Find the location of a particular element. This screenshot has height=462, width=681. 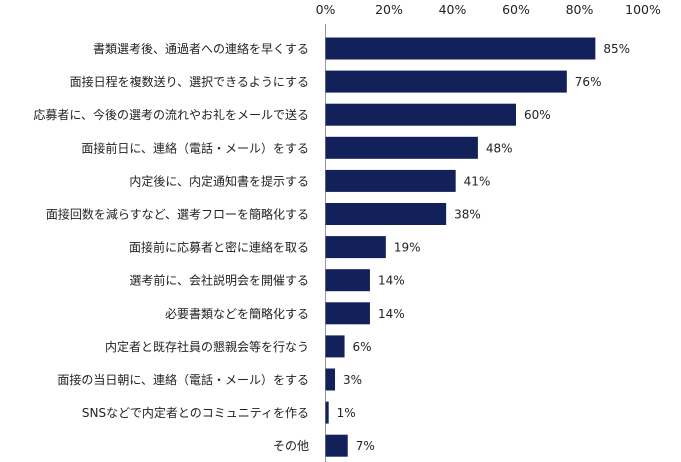

value-label: 7% is located at coordinates (365, 446).